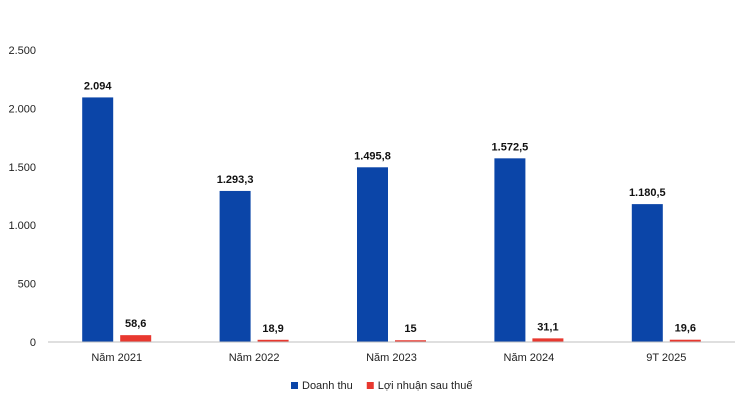 Image resolution: width=750 pixels, height=404 pixels. I want to click on x-tick-label: Năm 2021, so click(116, 358).